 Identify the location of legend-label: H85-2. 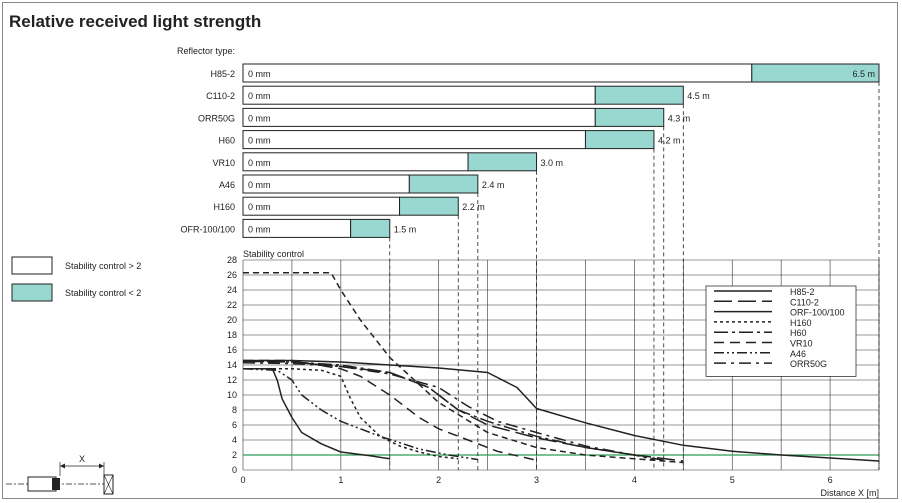
(802, 292).